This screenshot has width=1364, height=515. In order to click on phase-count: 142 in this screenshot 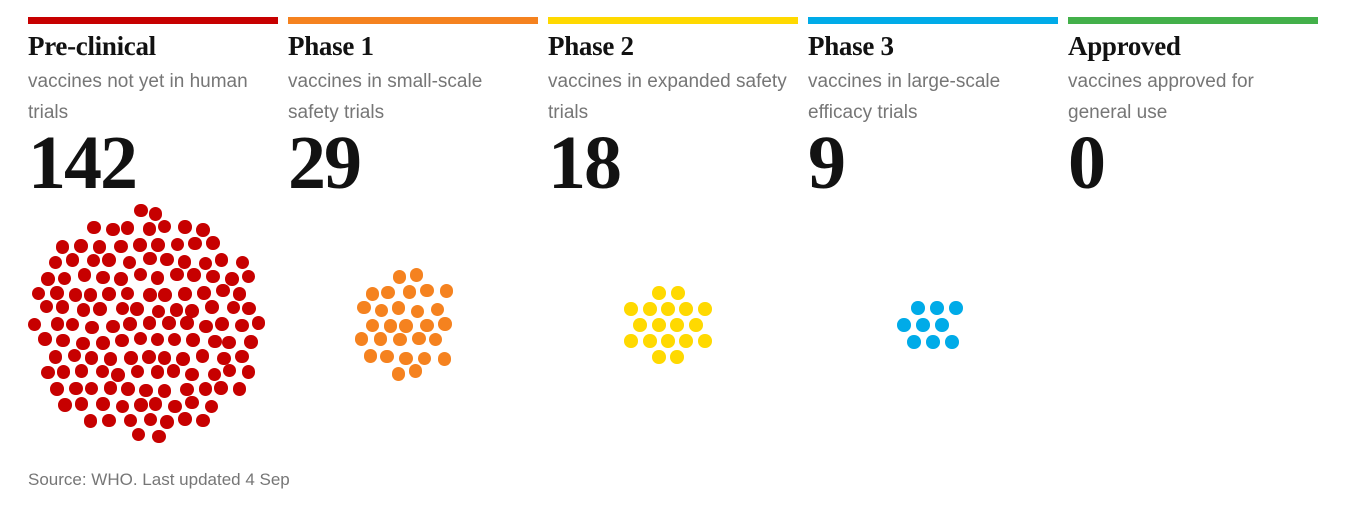, I will do `click(83, 163)`.